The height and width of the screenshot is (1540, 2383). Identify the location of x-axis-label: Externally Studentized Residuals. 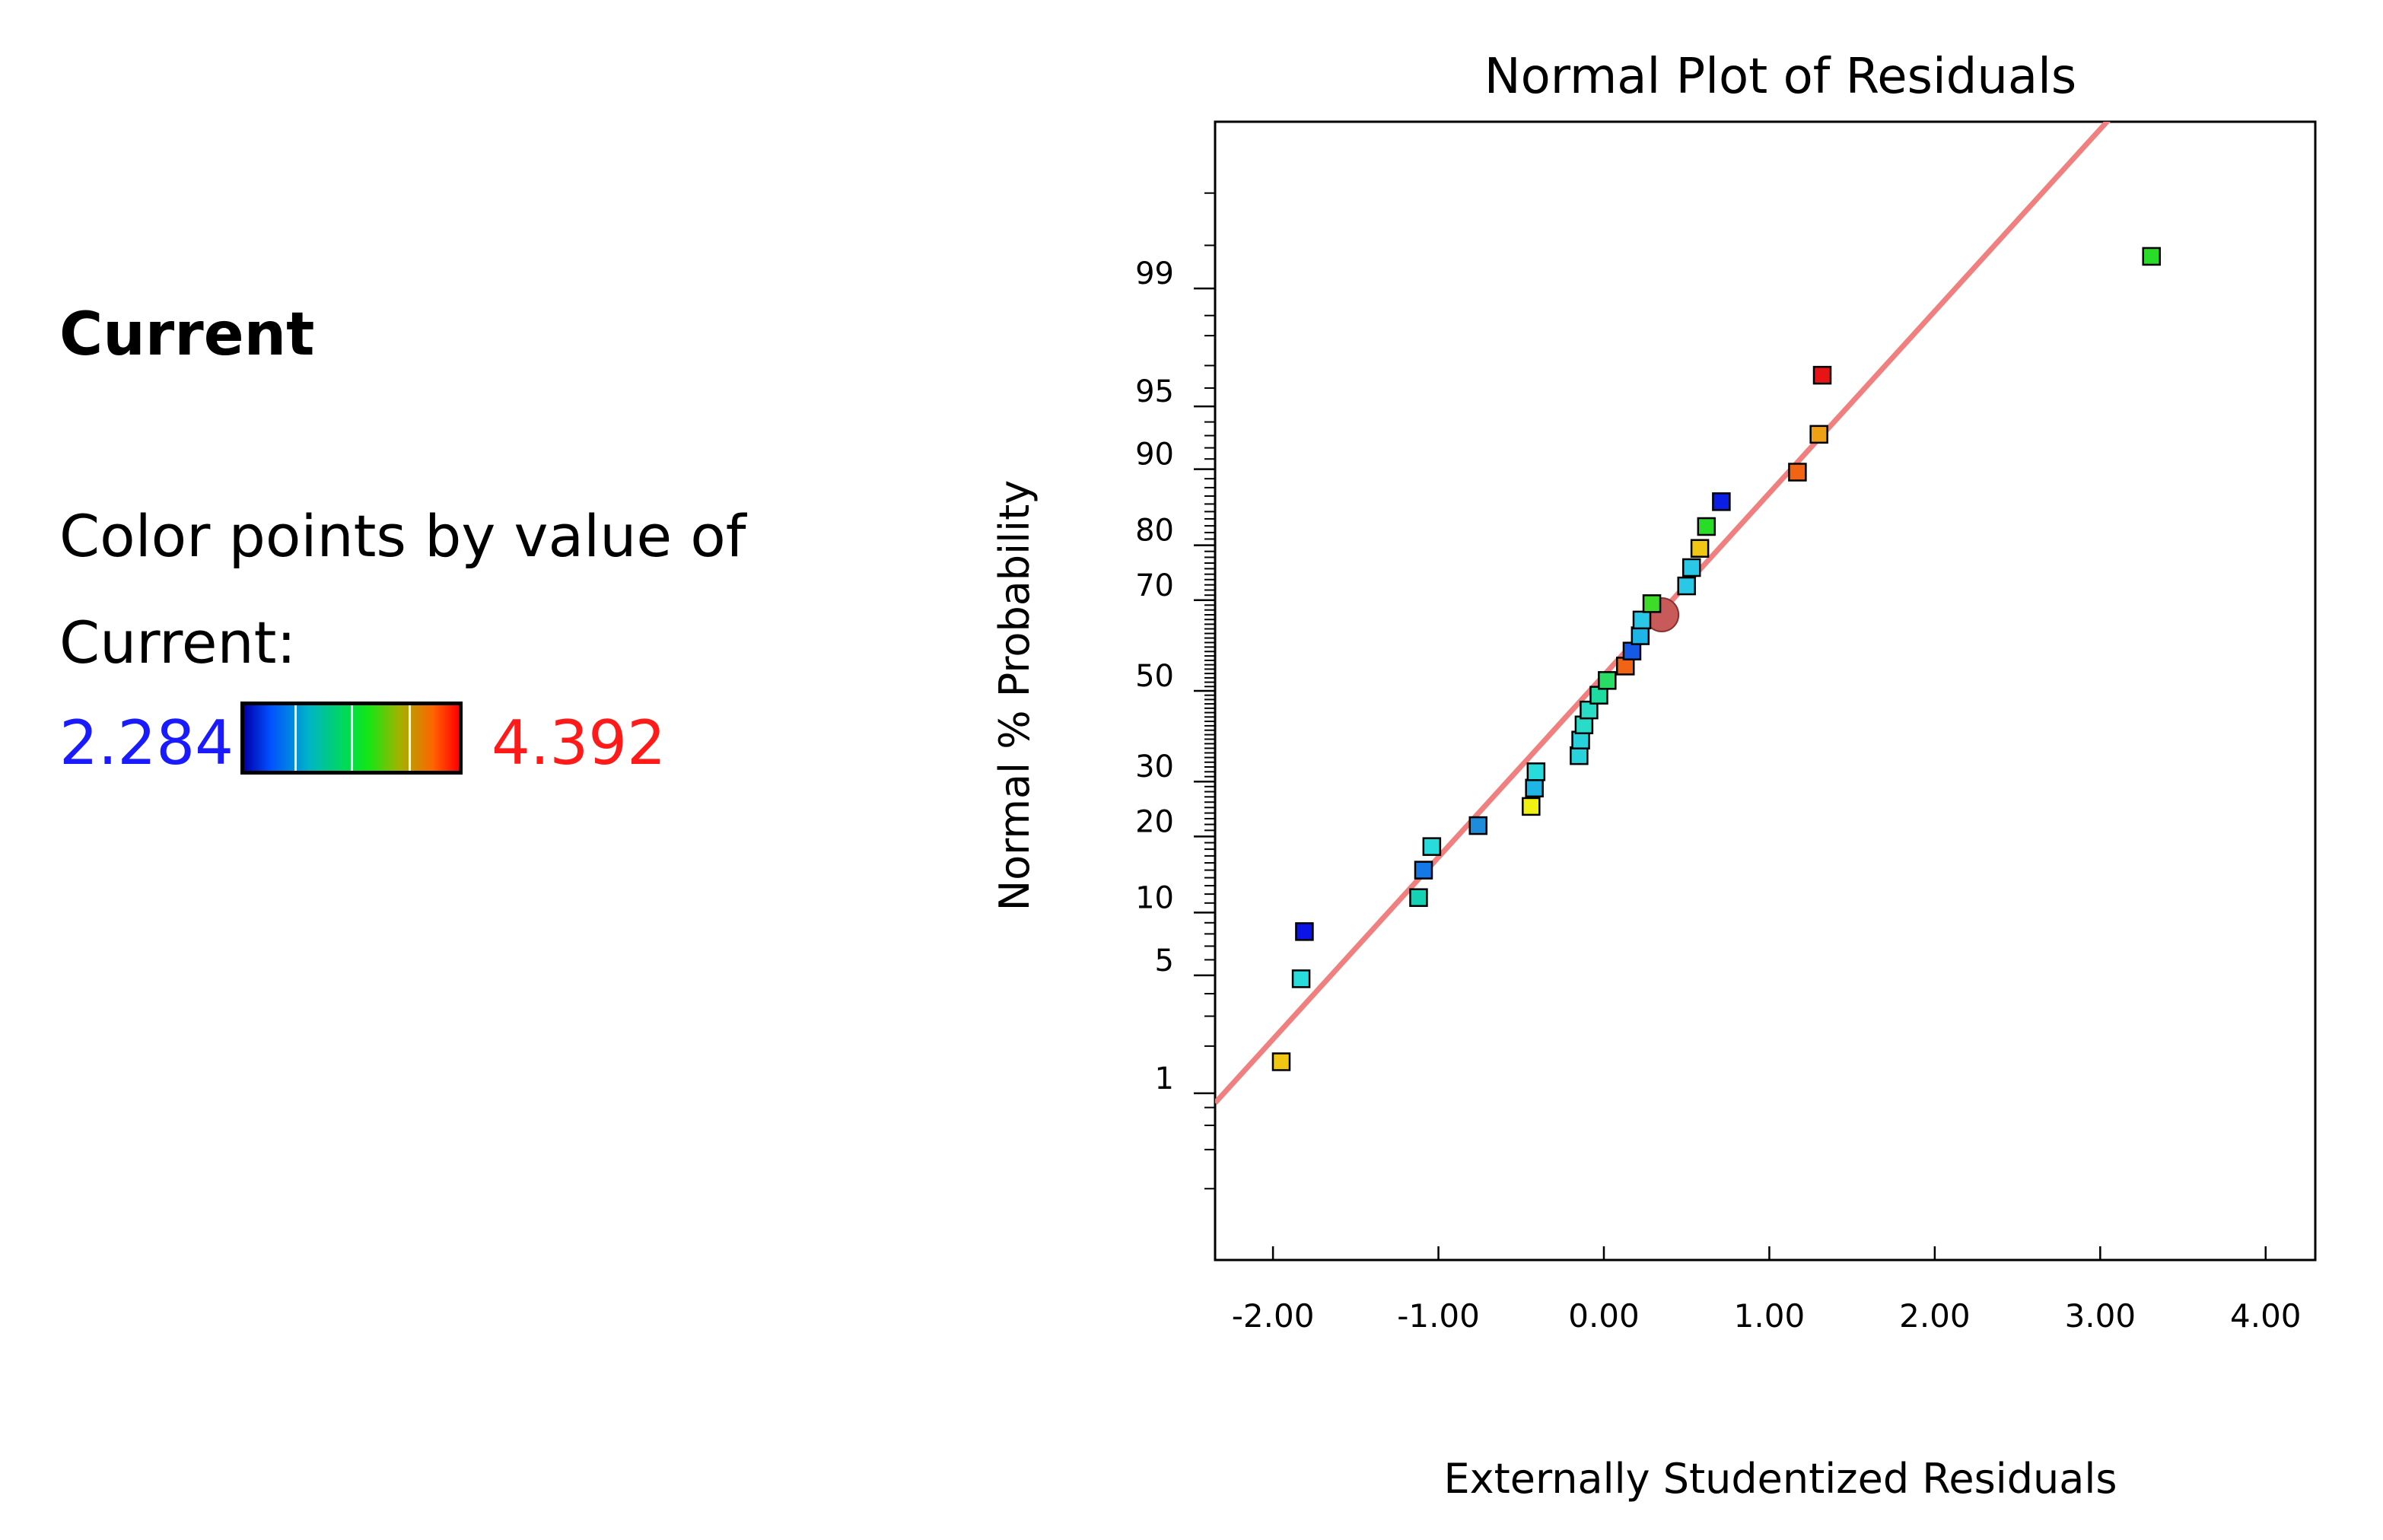
(1781, 1479).